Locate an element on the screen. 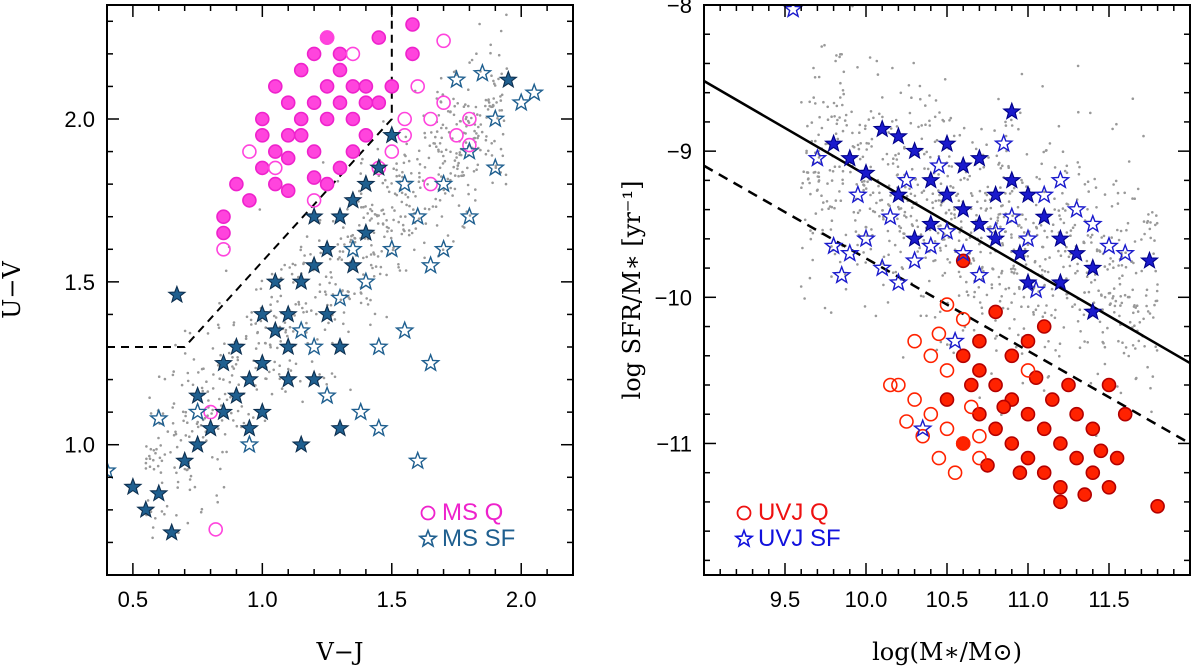 Image resolution: width=1200 pixels, height=670 pixels. right-legend-label: UVJ Q is located at coordinates (793, 512).